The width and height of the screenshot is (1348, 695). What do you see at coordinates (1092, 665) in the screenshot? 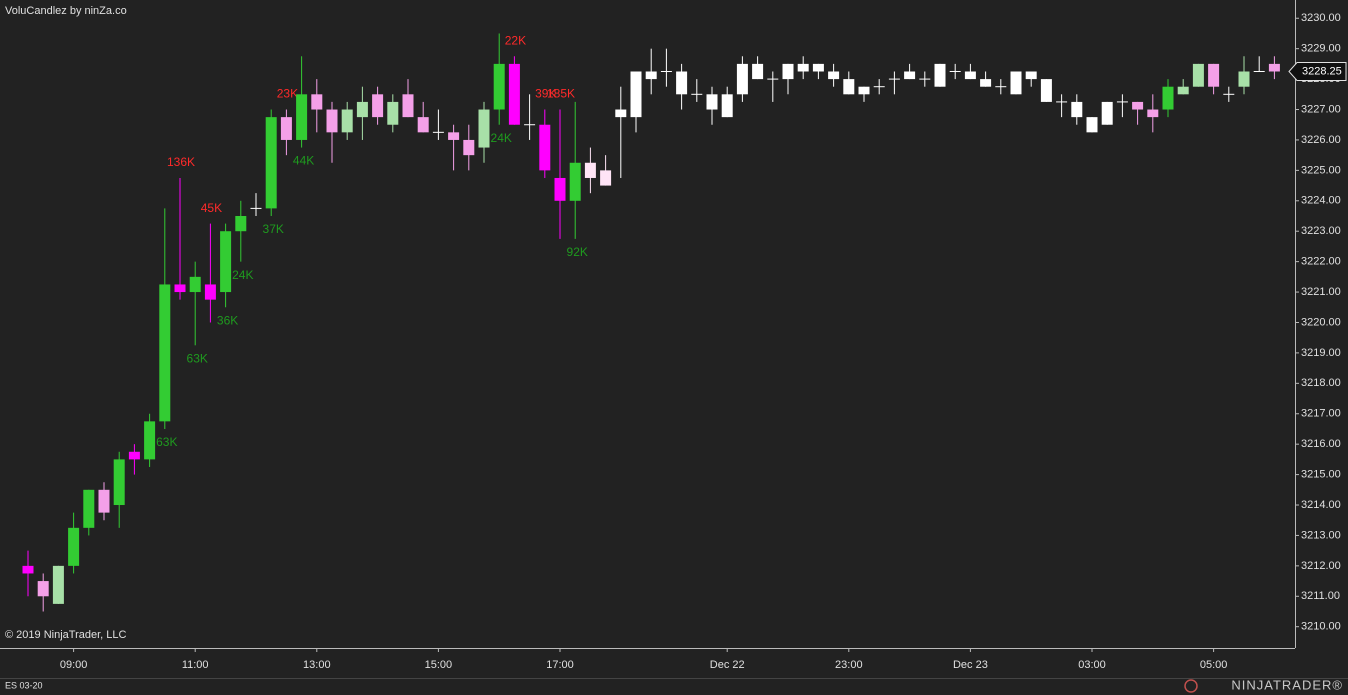
I see `x-tick-label: 03:00` at bounding box center [1092, 665].